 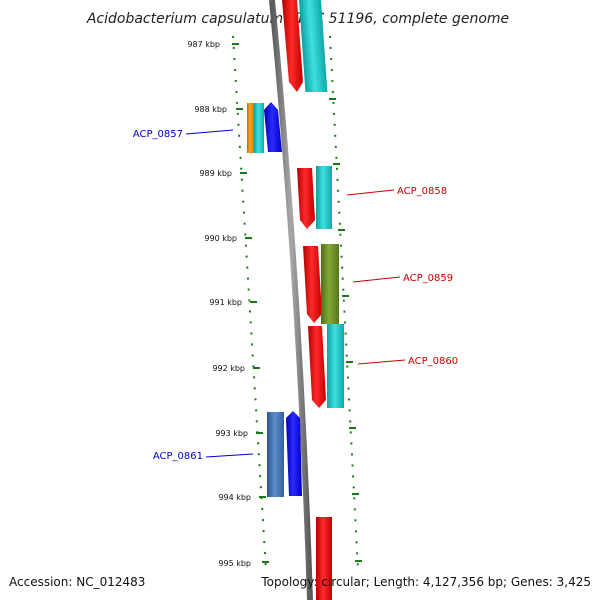 What do you see at coordinates (215, 173) in the screenshot?
I see `tick-label: 989 kbp` at bounding box center [215, 173].